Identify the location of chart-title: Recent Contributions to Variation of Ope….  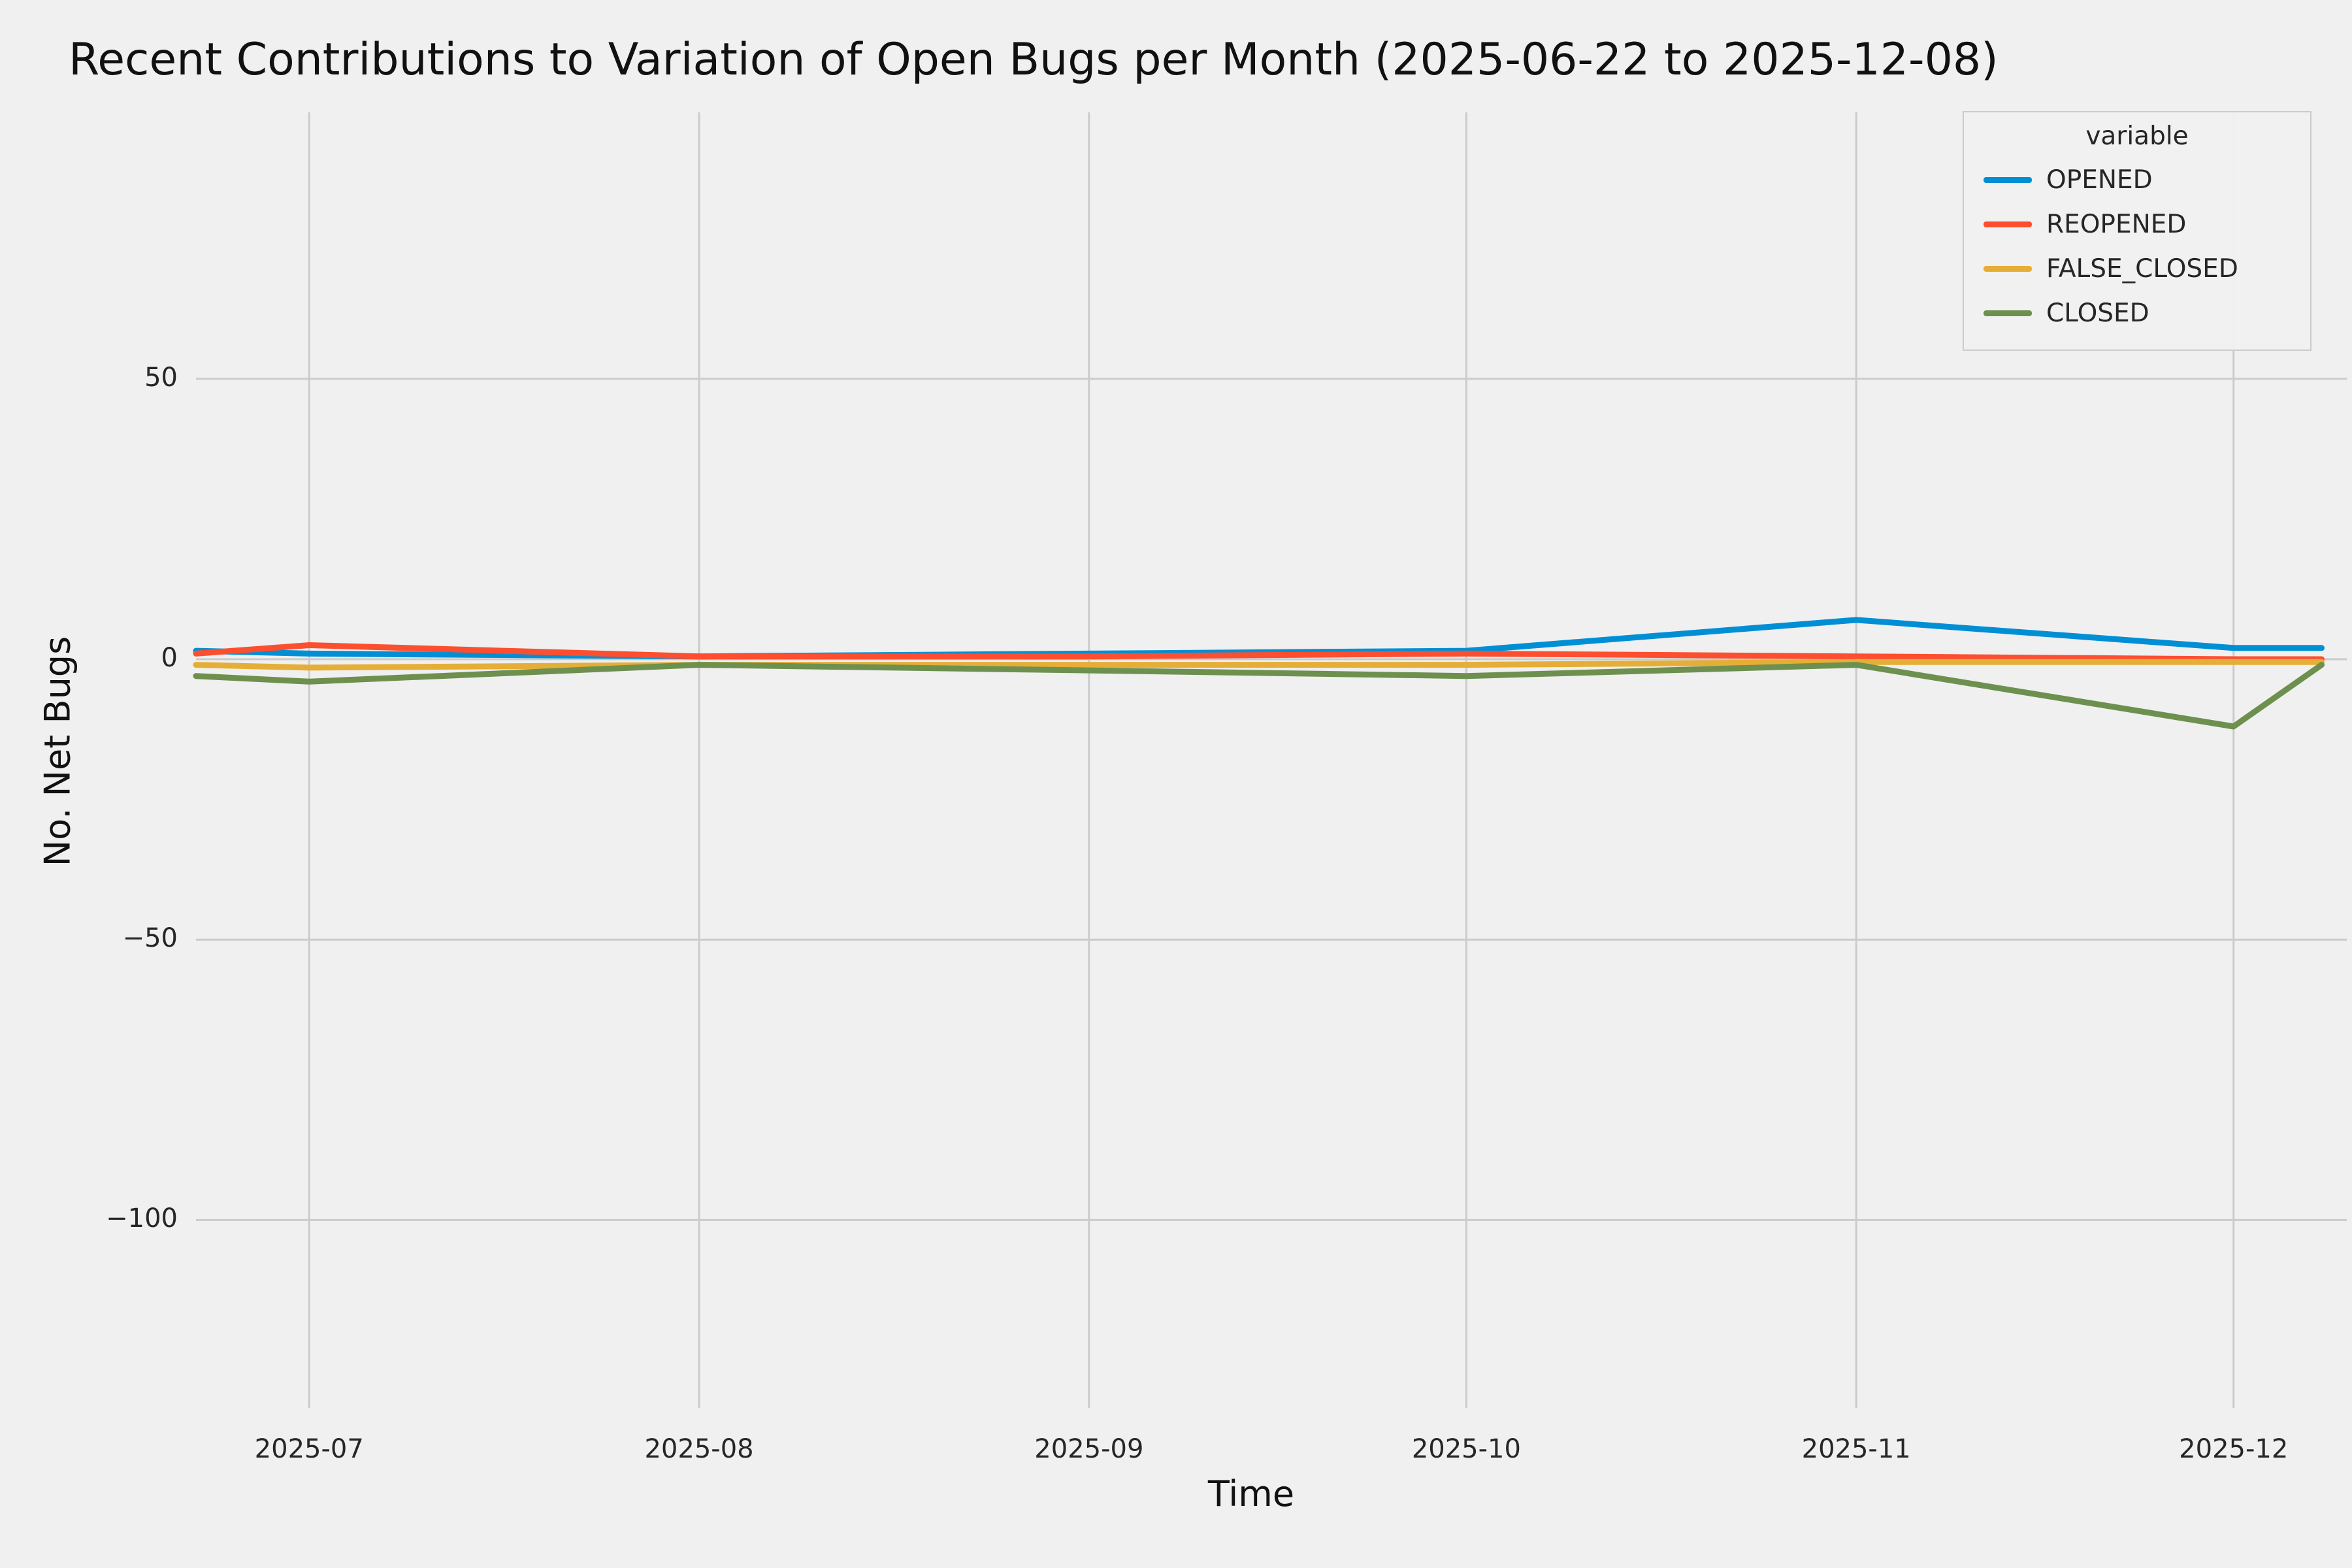
(1034, 60).